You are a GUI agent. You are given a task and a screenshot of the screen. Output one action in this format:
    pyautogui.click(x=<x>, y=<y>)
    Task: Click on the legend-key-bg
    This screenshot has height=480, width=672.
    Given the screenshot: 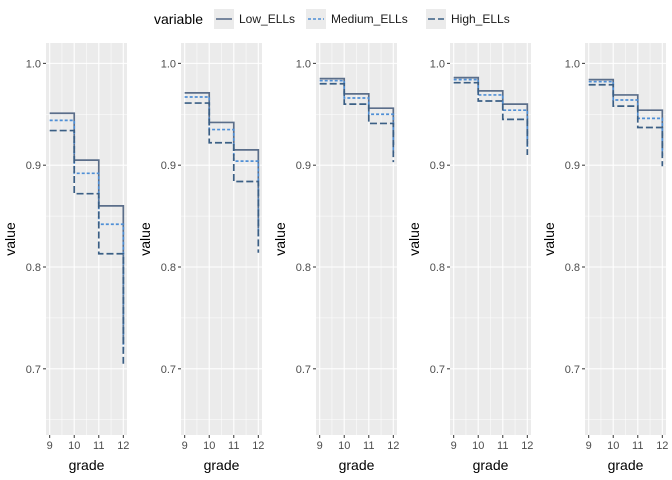 What is the action you would take?
    pyautogui.click(x=436, y=19)
    